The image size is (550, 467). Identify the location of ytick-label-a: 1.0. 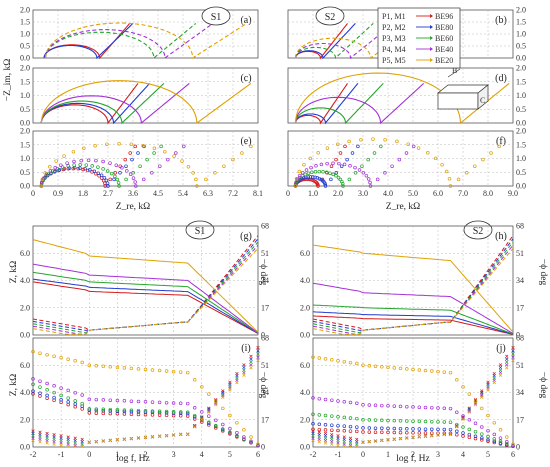
(25, 34).